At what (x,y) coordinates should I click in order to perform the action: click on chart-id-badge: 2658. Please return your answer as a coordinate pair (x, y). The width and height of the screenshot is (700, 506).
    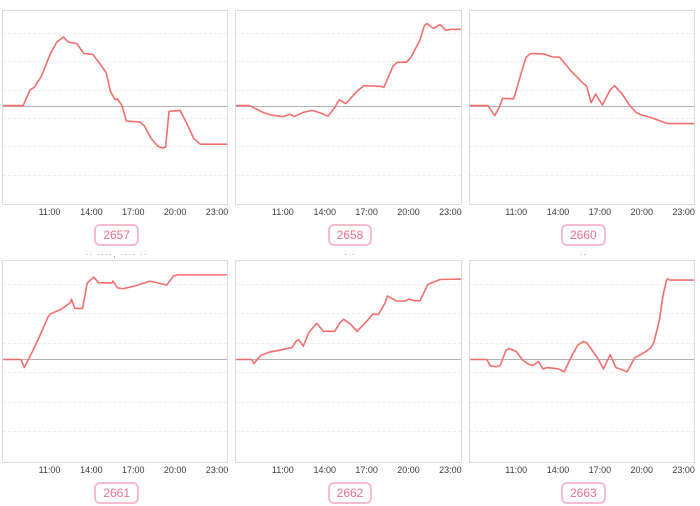
    Looking at the image, I should click on (350, 235).